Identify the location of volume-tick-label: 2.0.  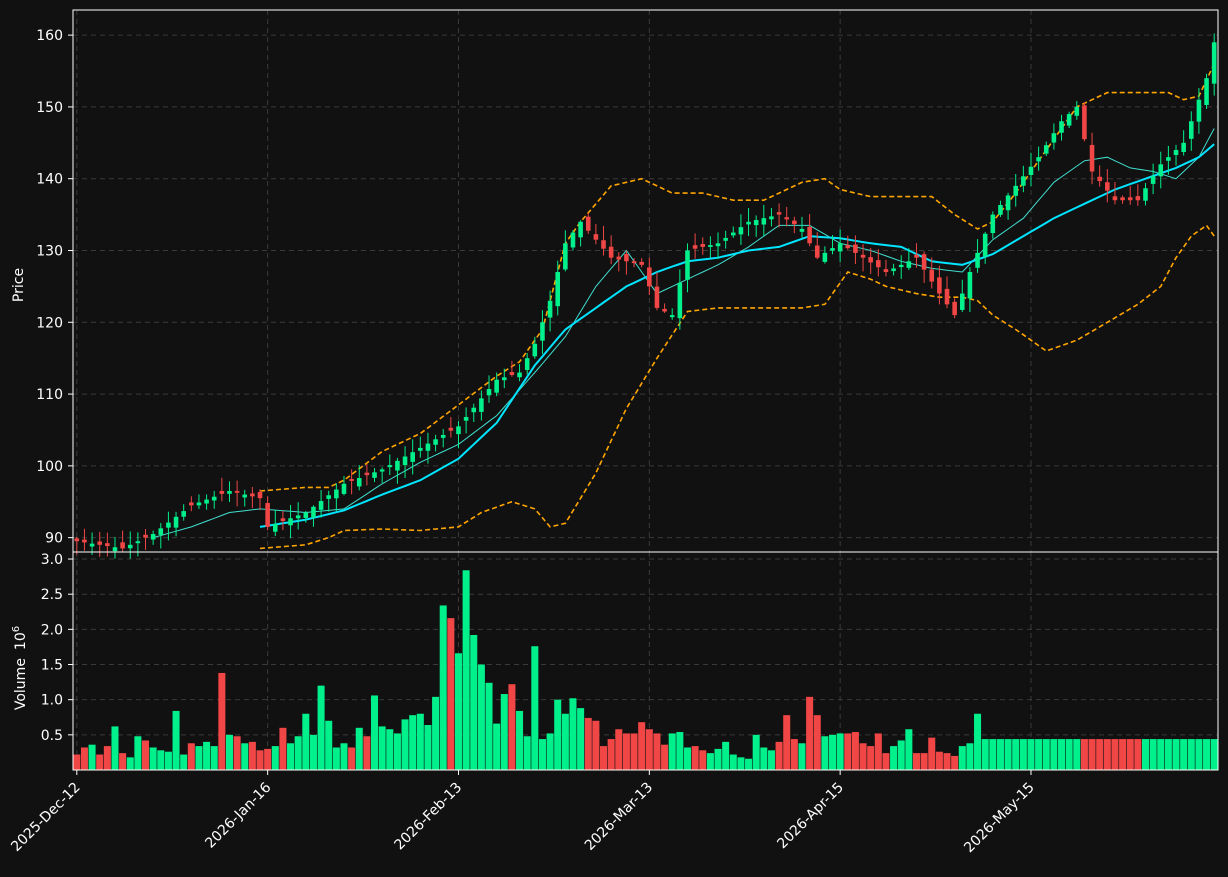
(52, 630).